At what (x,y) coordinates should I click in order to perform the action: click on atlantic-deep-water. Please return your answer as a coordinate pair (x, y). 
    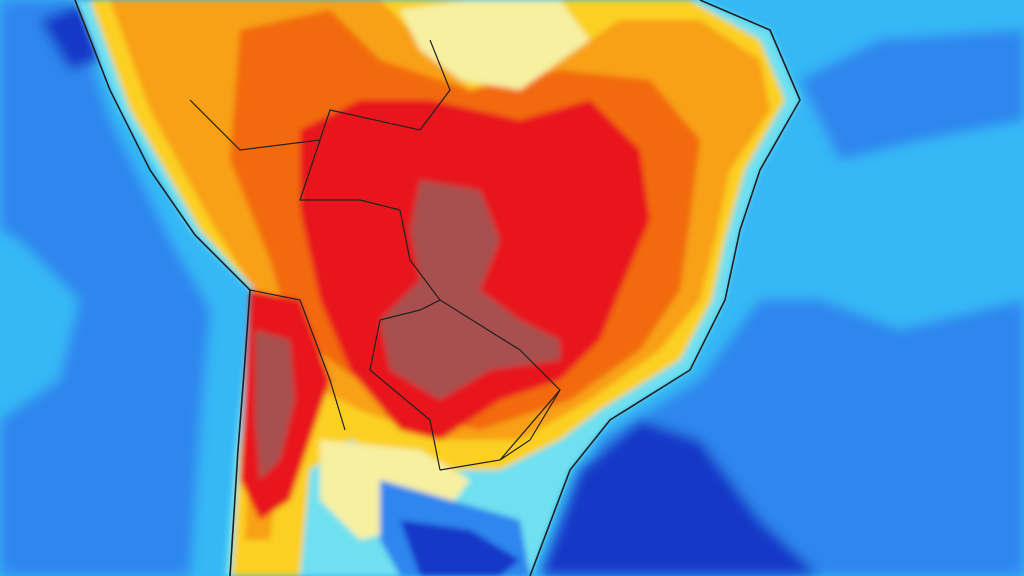
    Looking at the image, I should click on (680, 498).